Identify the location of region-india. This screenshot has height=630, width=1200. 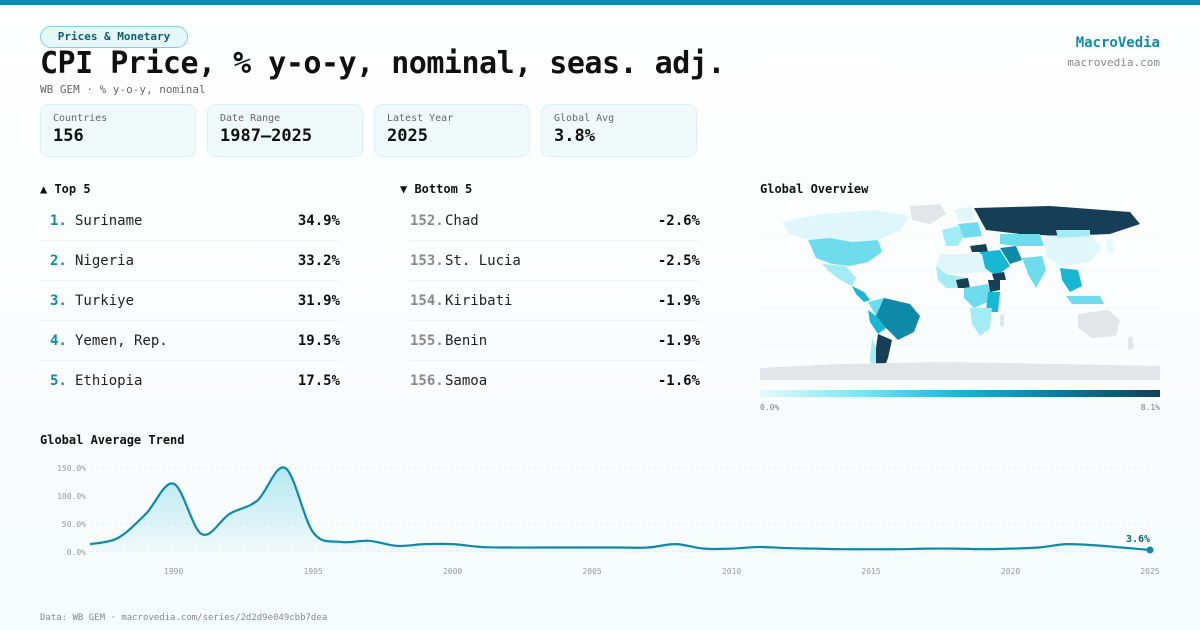
(1034, 272).